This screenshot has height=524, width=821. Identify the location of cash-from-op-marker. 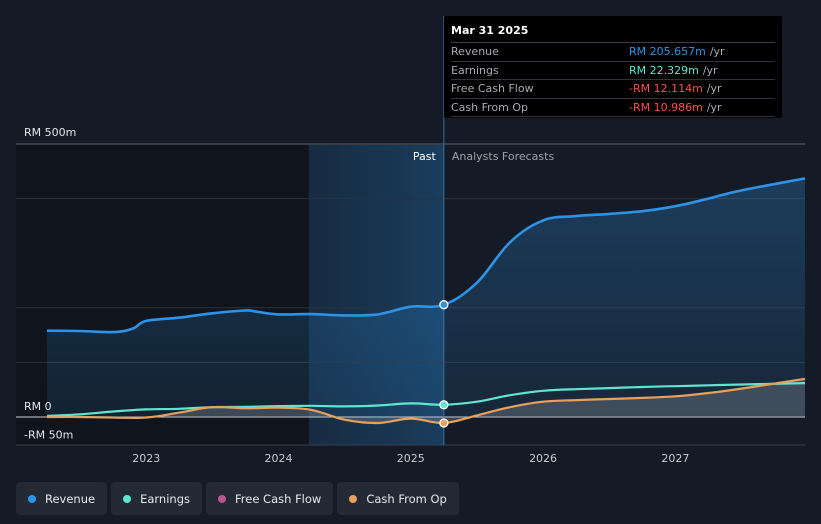
(444, 423).